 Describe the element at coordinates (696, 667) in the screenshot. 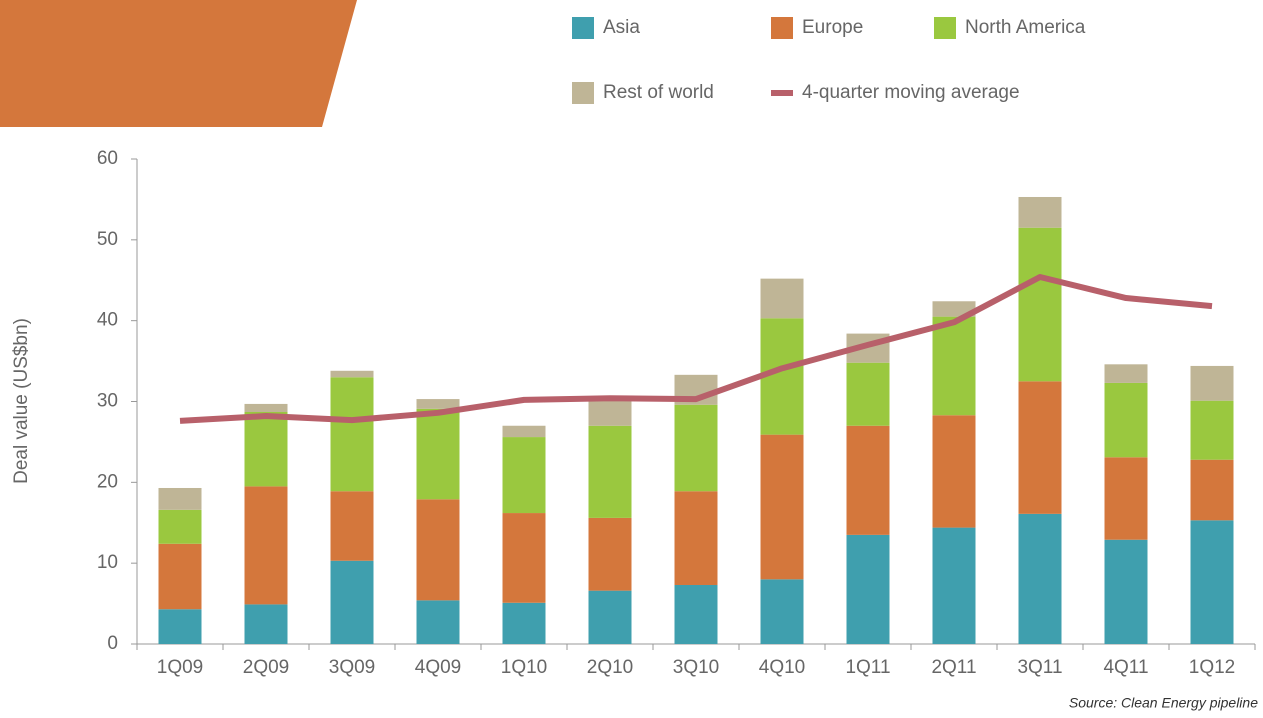

I see `x-tick-label: 3Q10` at that location.